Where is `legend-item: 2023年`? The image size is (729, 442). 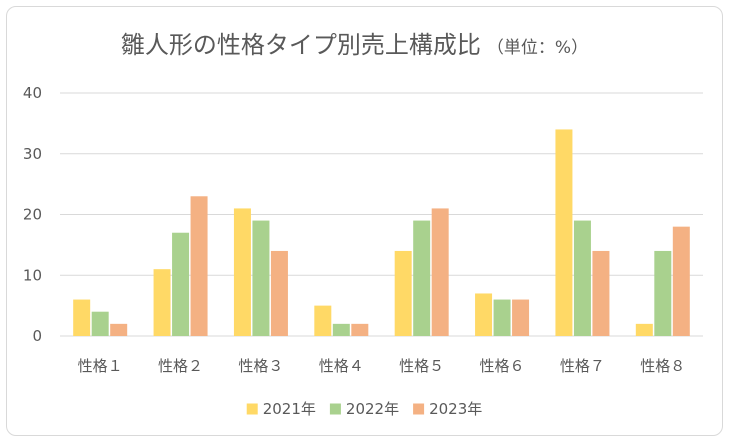
legend-item: 2023年 is located at coordinates (447, 409).